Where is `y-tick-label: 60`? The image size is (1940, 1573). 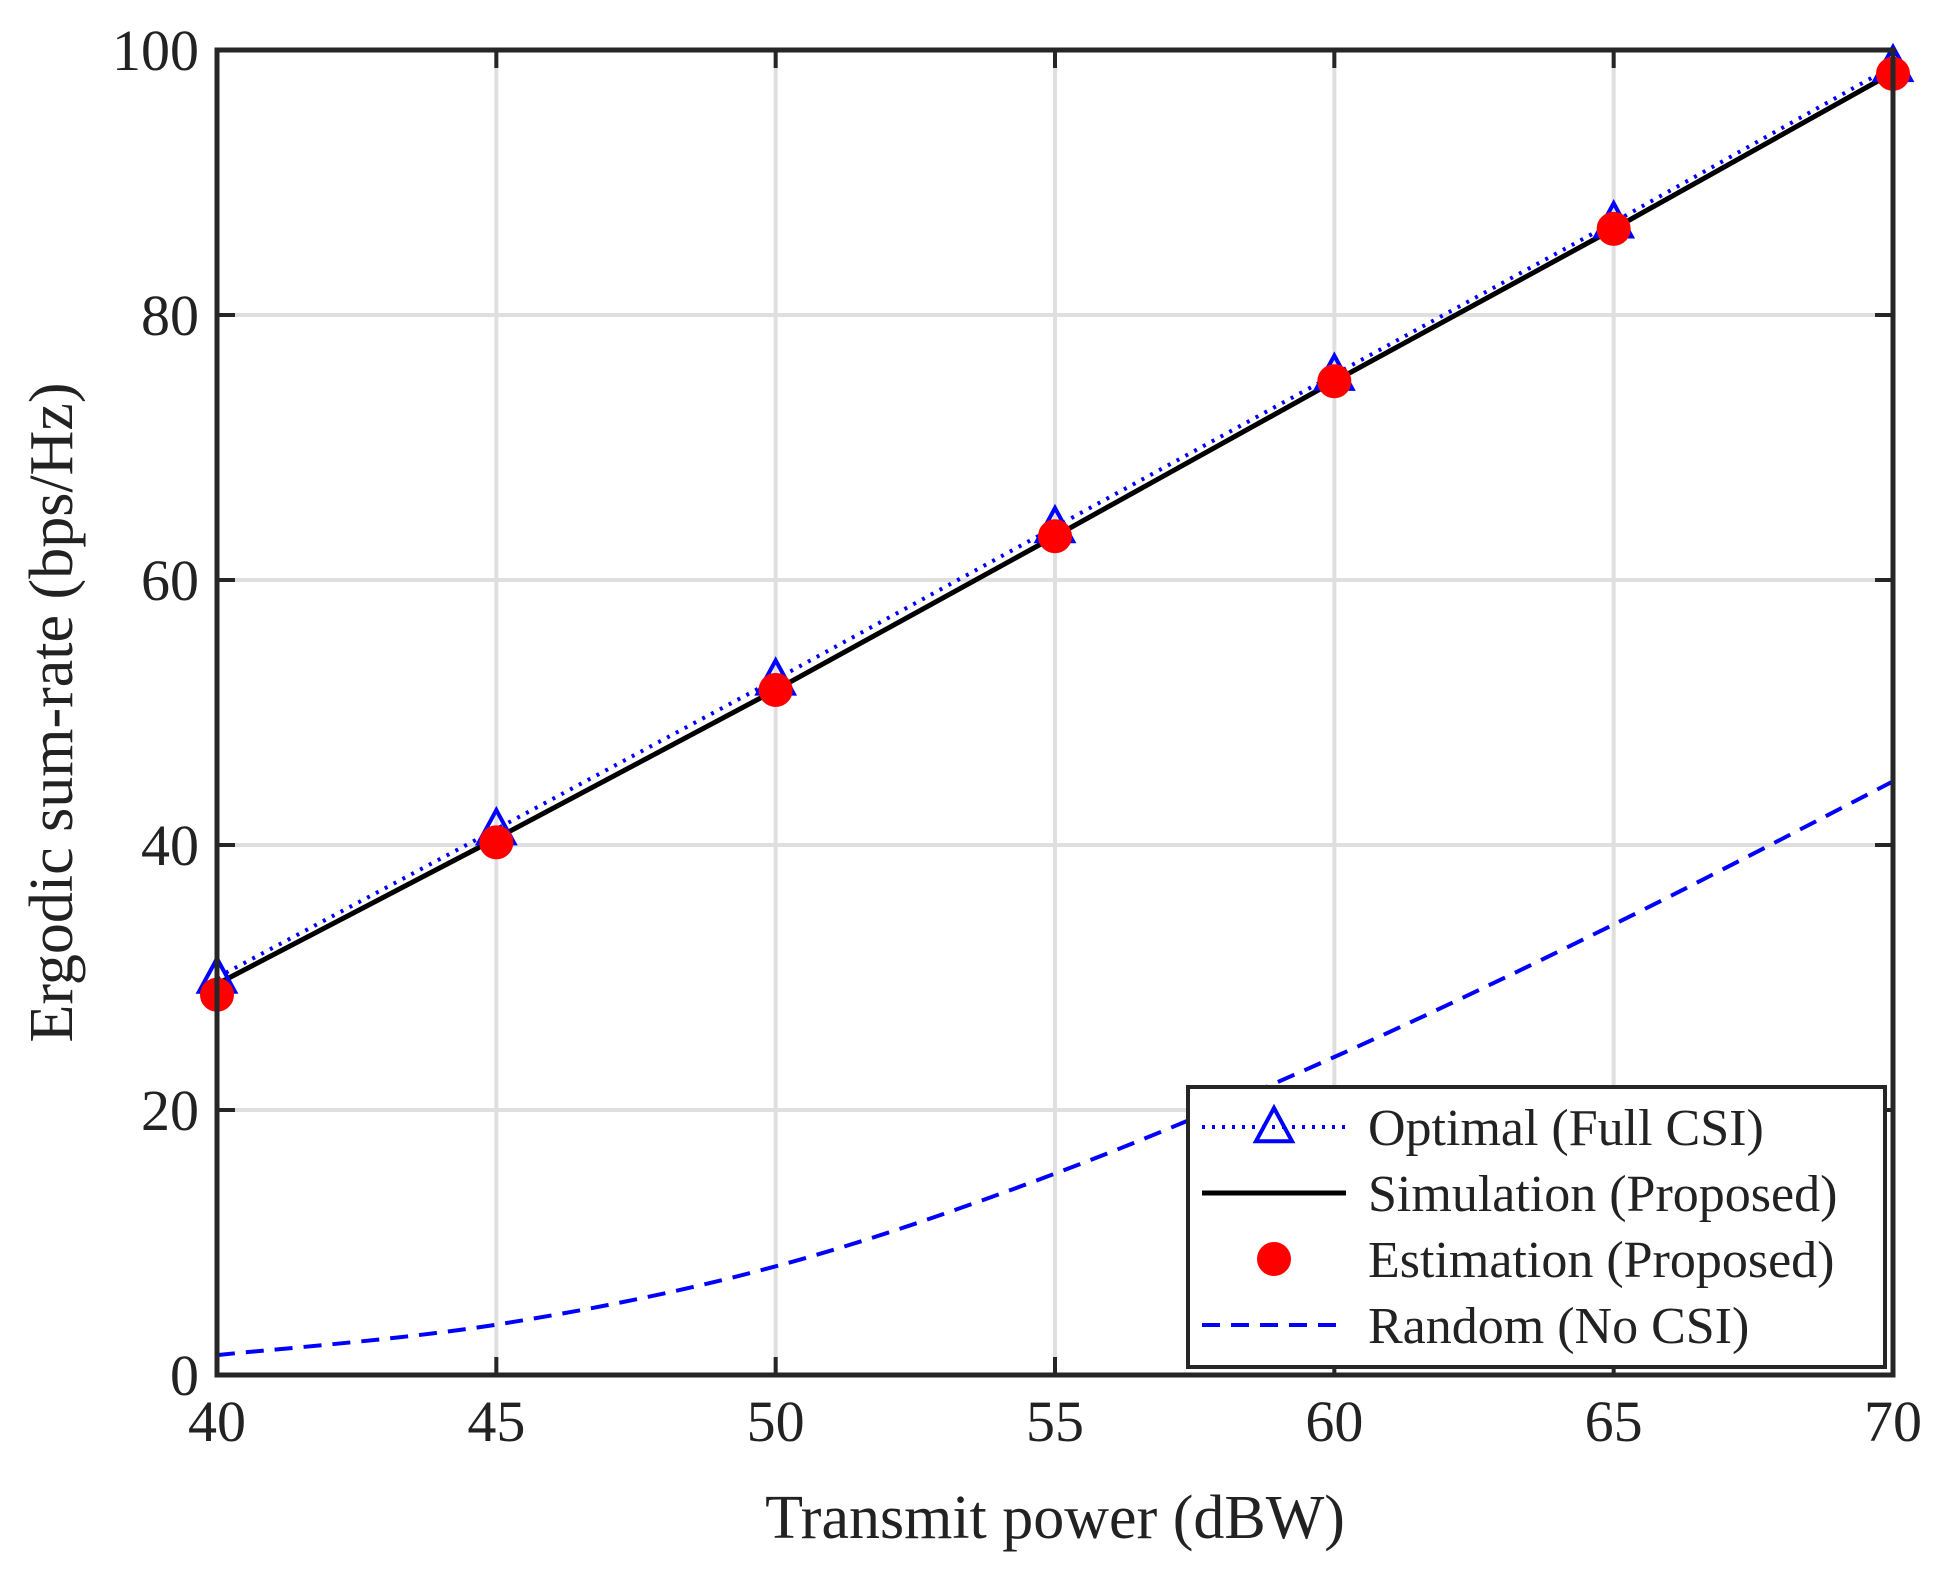
y-tick-label: 60 is located at coordinates (170, 580).